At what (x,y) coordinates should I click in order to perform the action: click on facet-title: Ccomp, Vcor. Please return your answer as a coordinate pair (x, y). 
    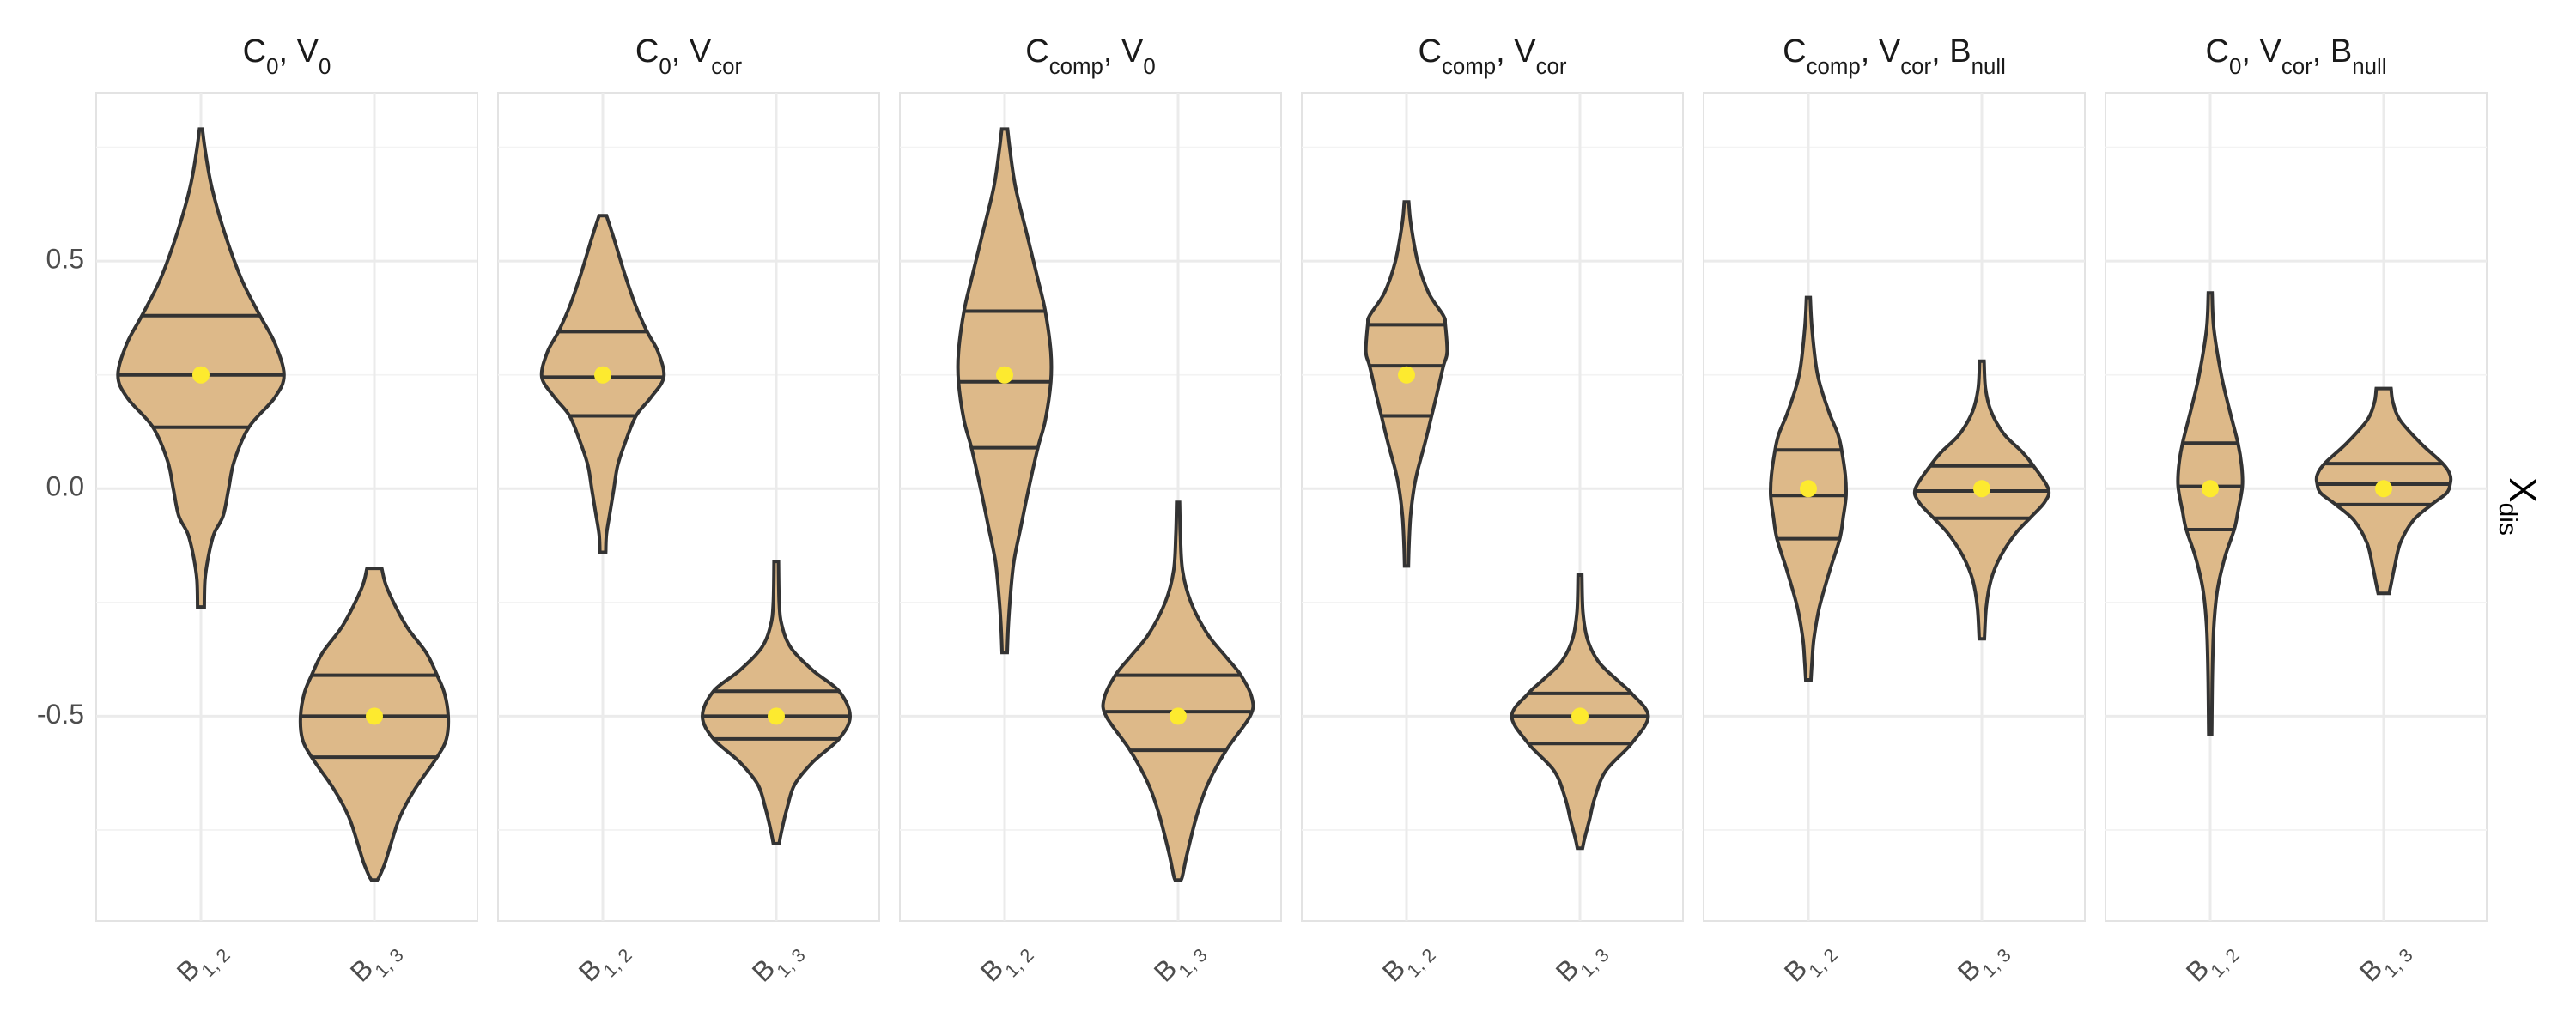
    Looking at the image, I should click on (1493, 56).